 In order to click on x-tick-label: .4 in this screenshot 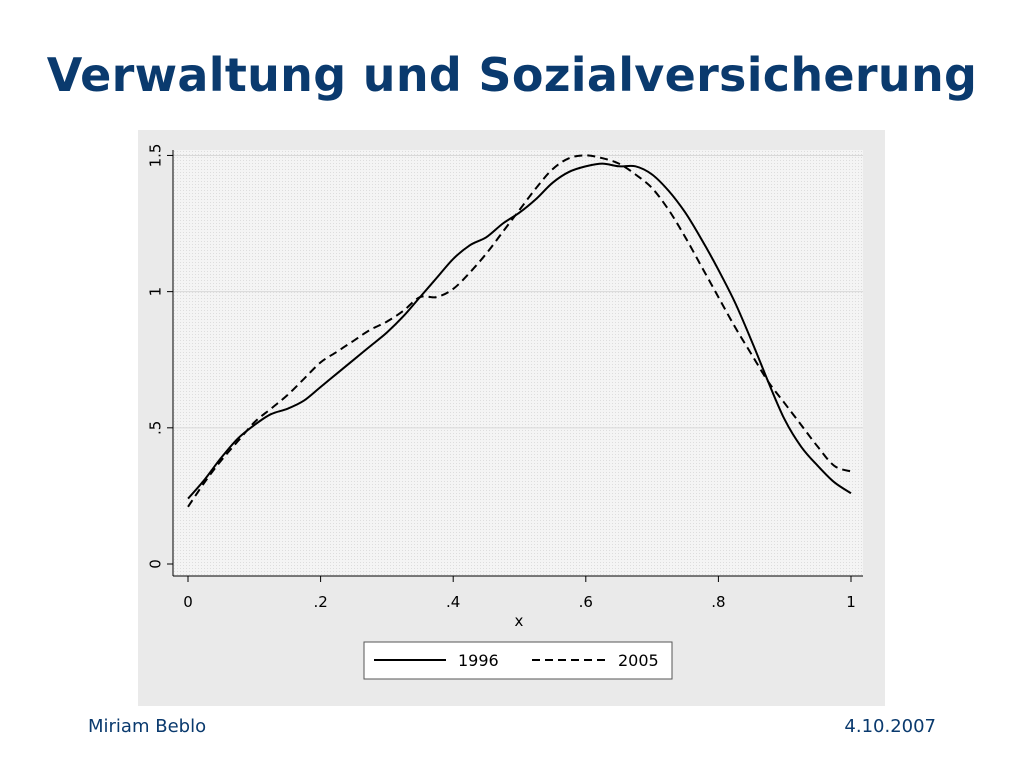, I will do `click(453, 602)`.